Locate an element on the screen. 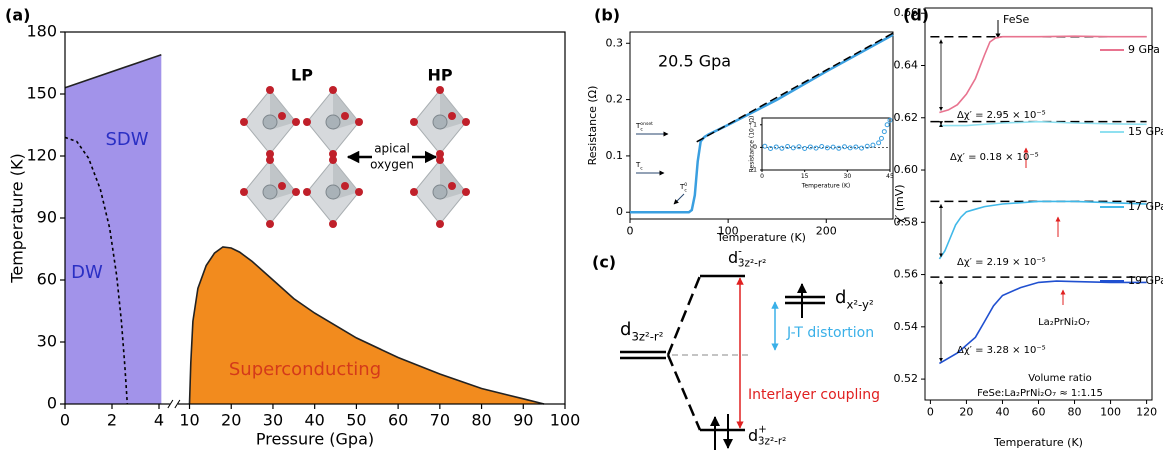 Image resolution: width=1163 pixels, height=456 pixels. x-tick-label: 120 is located at coordinates (1146, 411).